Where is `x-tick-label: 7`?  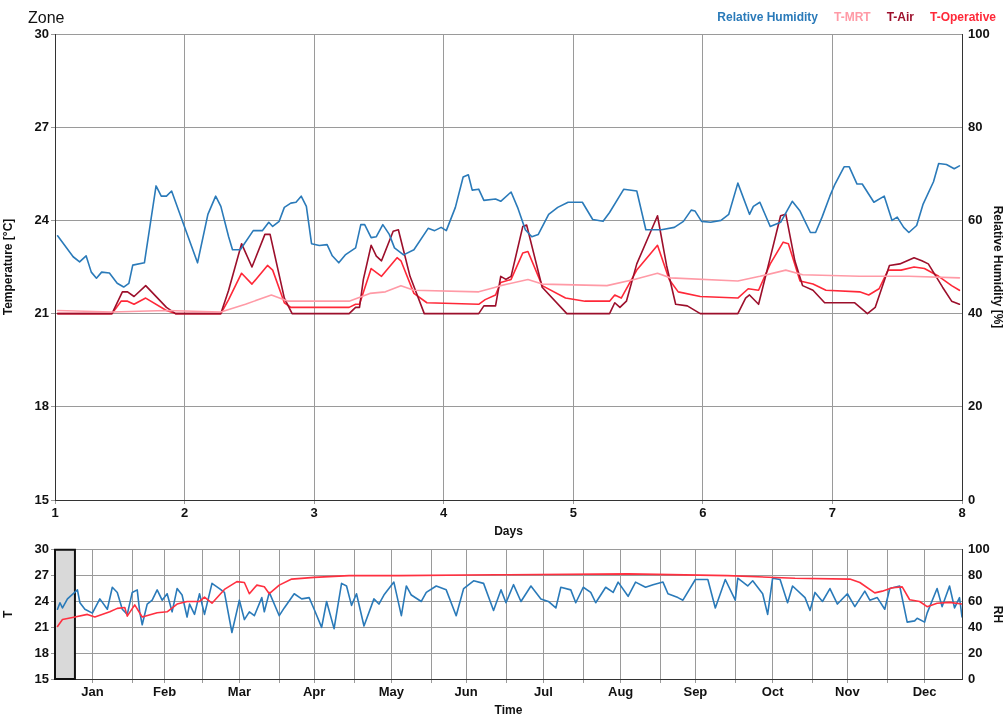
x-tick-label: 7 is located at coordinates (832, 513).